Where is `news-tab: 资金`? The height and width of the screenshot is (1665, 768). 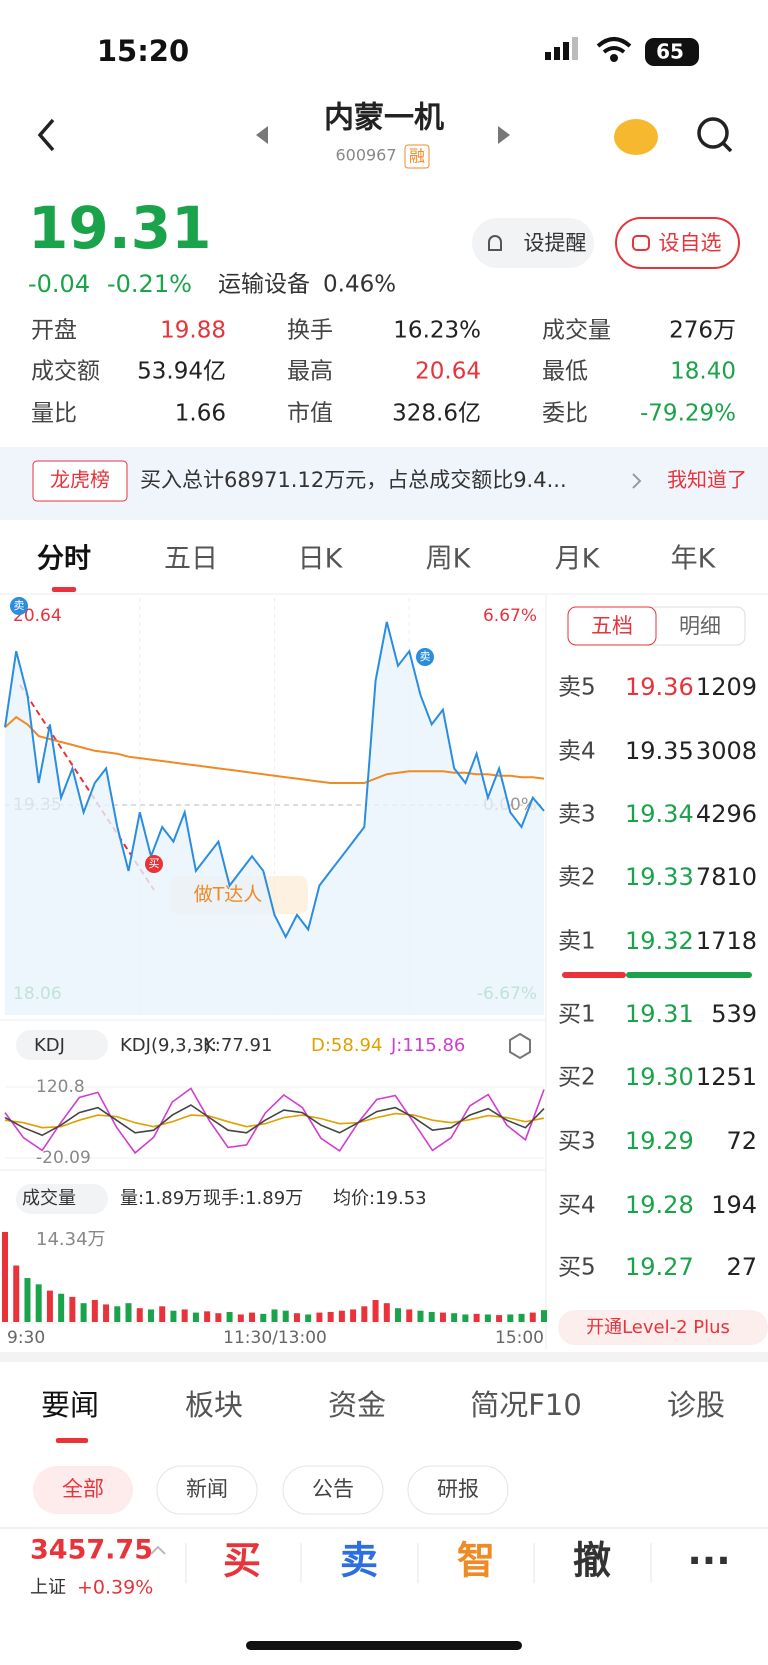 news-tab: 资金 is located at coordinates (357, 1405).